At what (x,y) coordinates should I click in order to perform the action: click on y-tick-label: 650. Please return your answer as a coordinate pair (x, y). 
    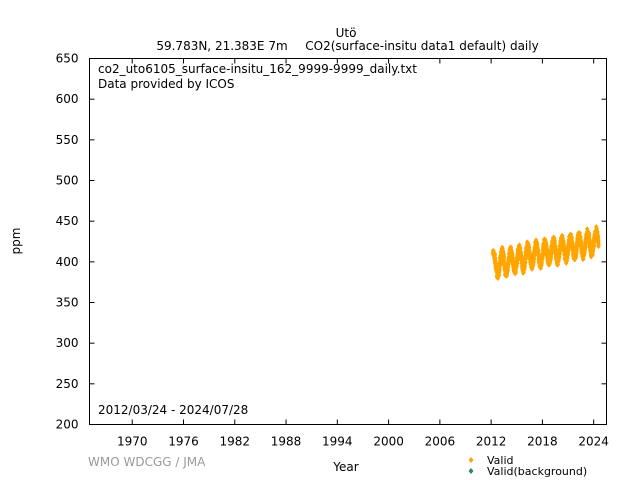
    Looking at the image, I should click on (67, 59).